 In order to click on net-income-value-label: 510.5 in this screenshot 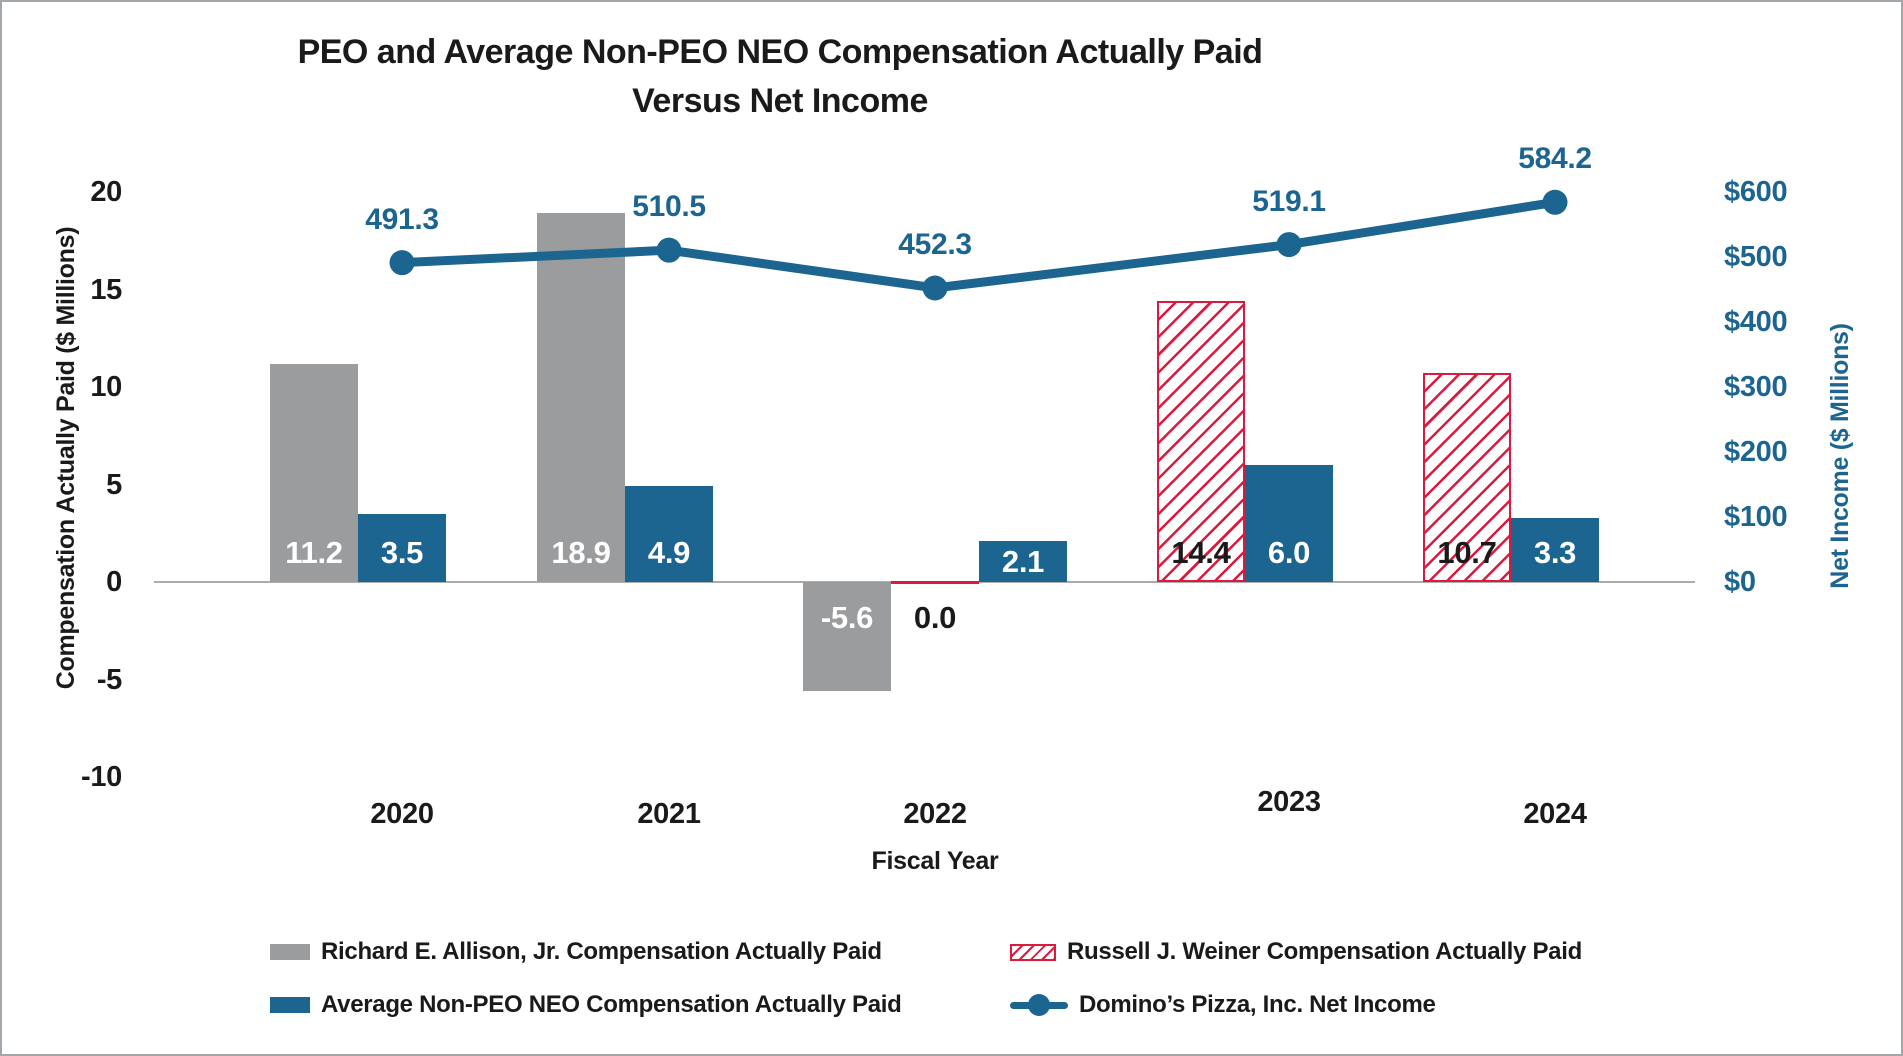, I will do `click(669, 207)`.